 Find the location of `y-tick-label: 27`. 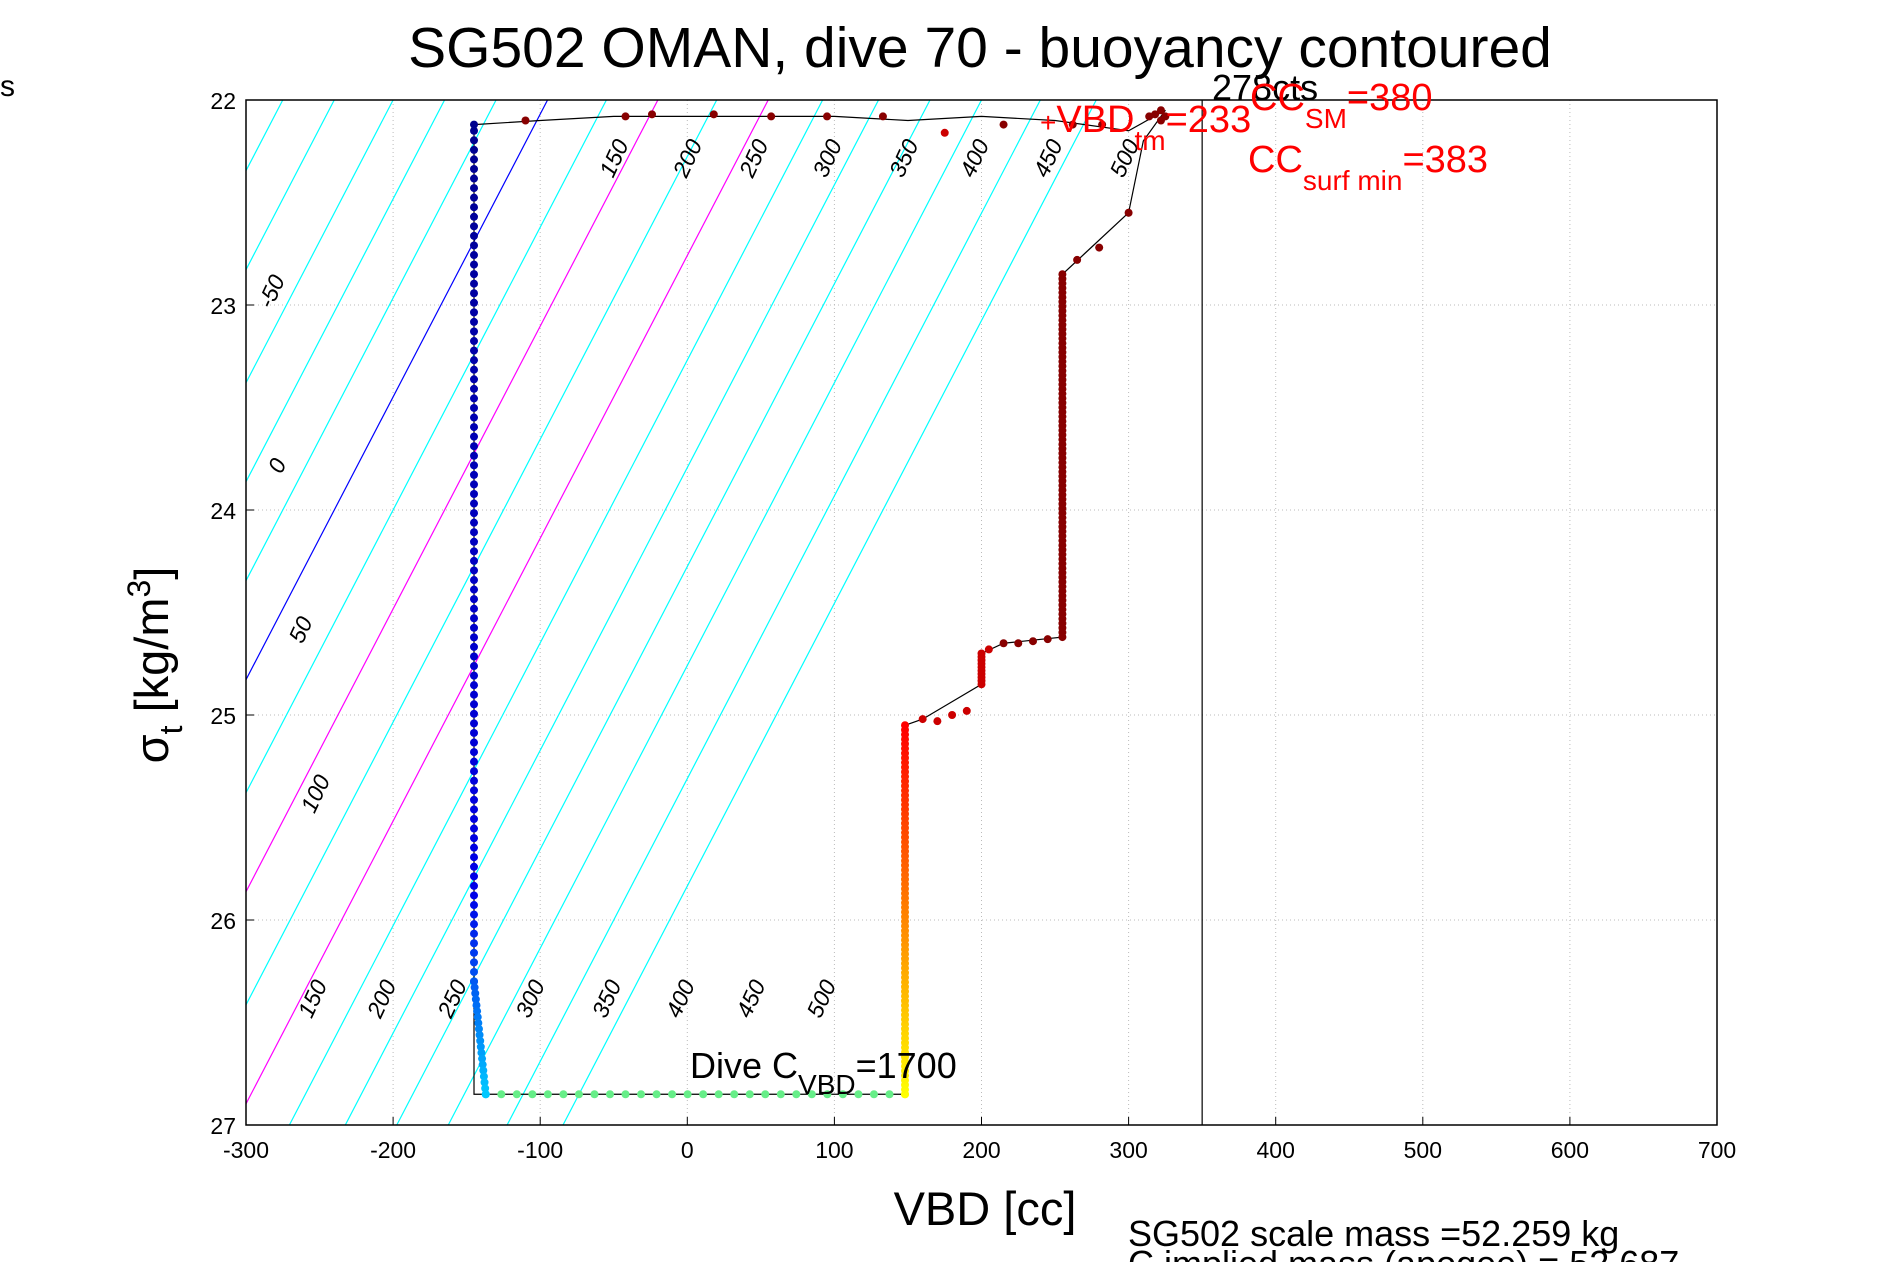

y-tick-label: 27 is located at coordinates (223, 1126).